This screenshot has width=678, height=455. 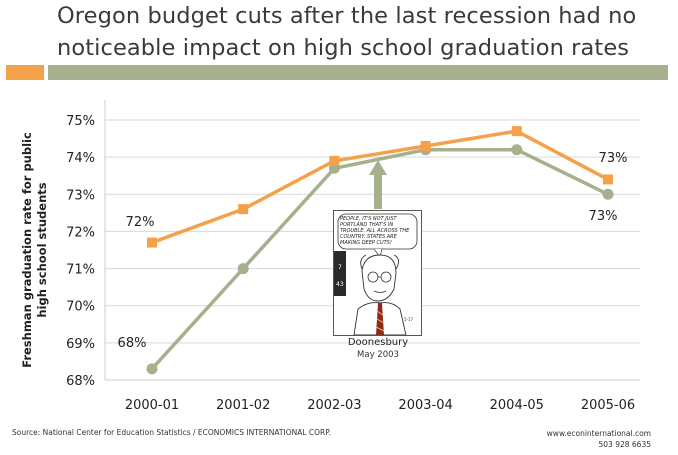 What do you see at coordinates (42, 249) in the screenshot?
I see `y-axis-label: high school students` at bounding box center [42, 249].